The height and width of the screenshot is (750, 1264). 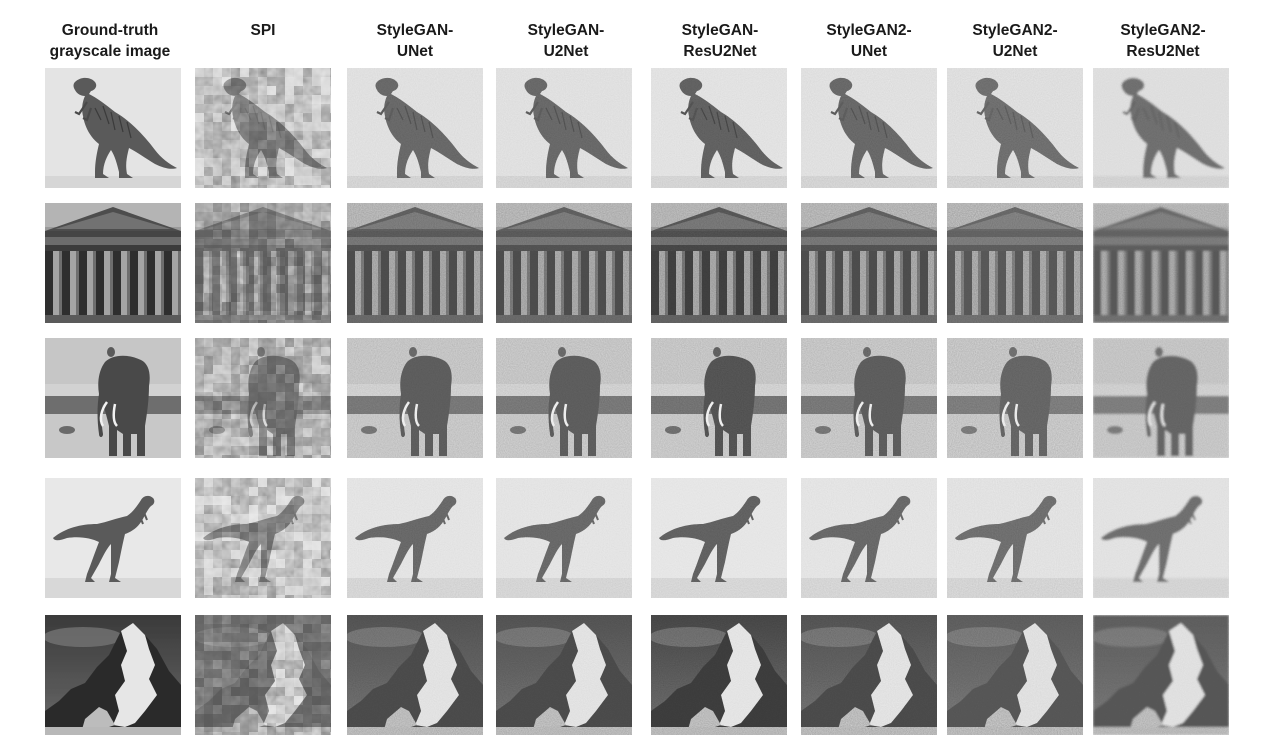 What do you see at coordinates (720, 41) in the screenshot?
I see `column-header-sg-resu2: StyleGAN- ResU2Net` at bounding box center [720, 41].